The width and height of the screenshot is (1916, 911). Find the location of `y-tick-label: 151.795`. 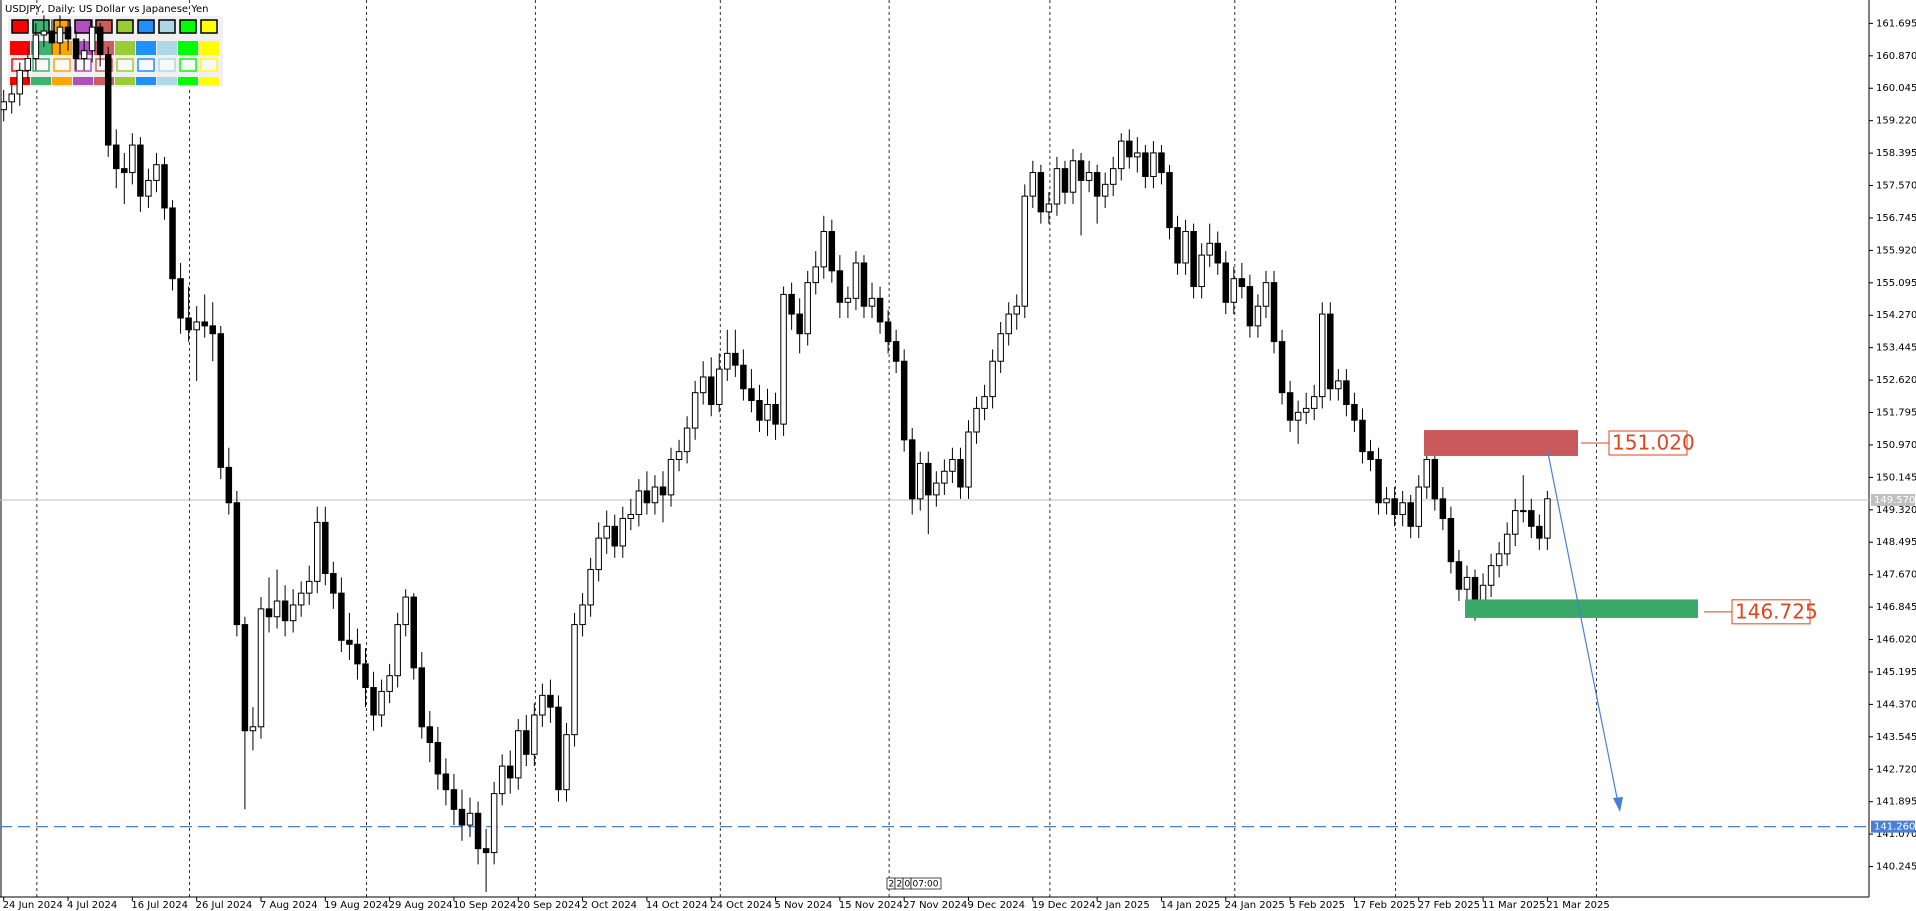

y-tick-label: 151.795 is located at coordinates (1896, 413).